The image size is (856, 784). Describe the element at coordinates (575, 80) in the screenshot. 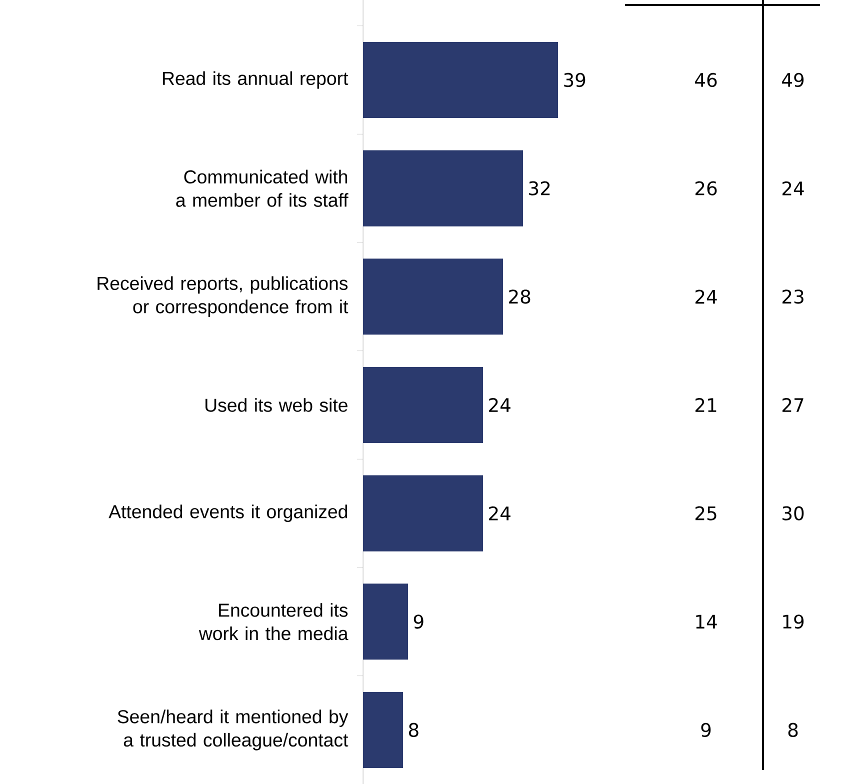

I see `data-label: 39` at that location.